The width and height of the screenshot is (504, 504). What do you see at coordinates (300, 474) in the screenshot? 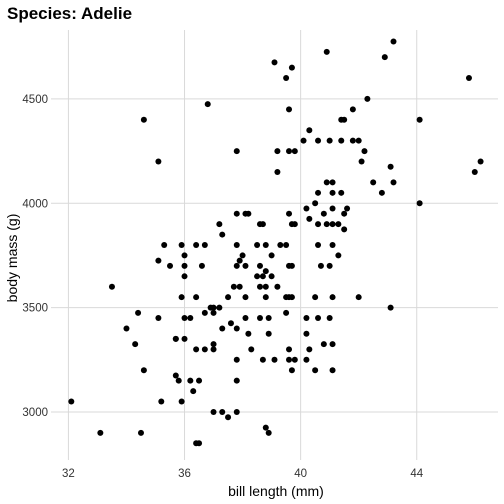
I see `x-tick-label: 40` at bounding box center [300, 474].